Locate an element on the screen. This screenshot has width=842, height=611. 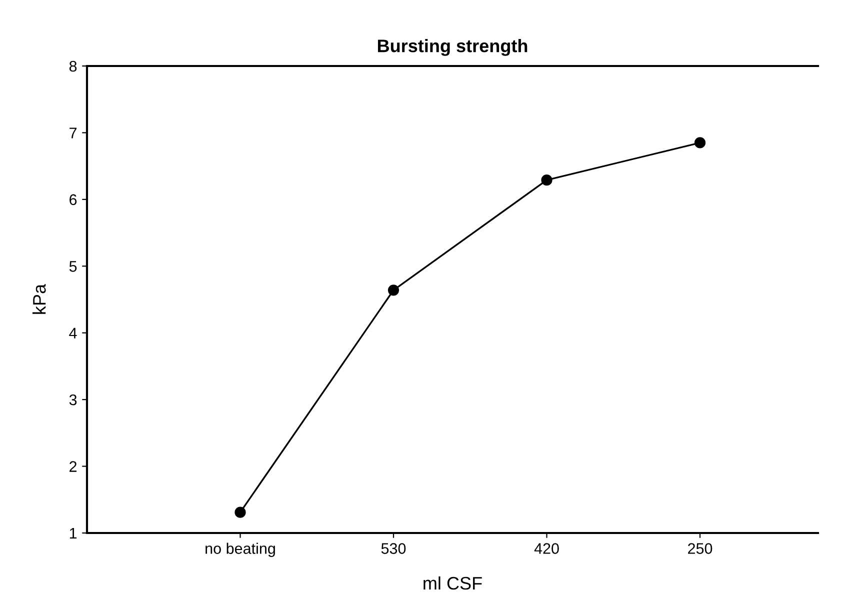
y-tick-label: 3 is located at coordinates (73, 400).